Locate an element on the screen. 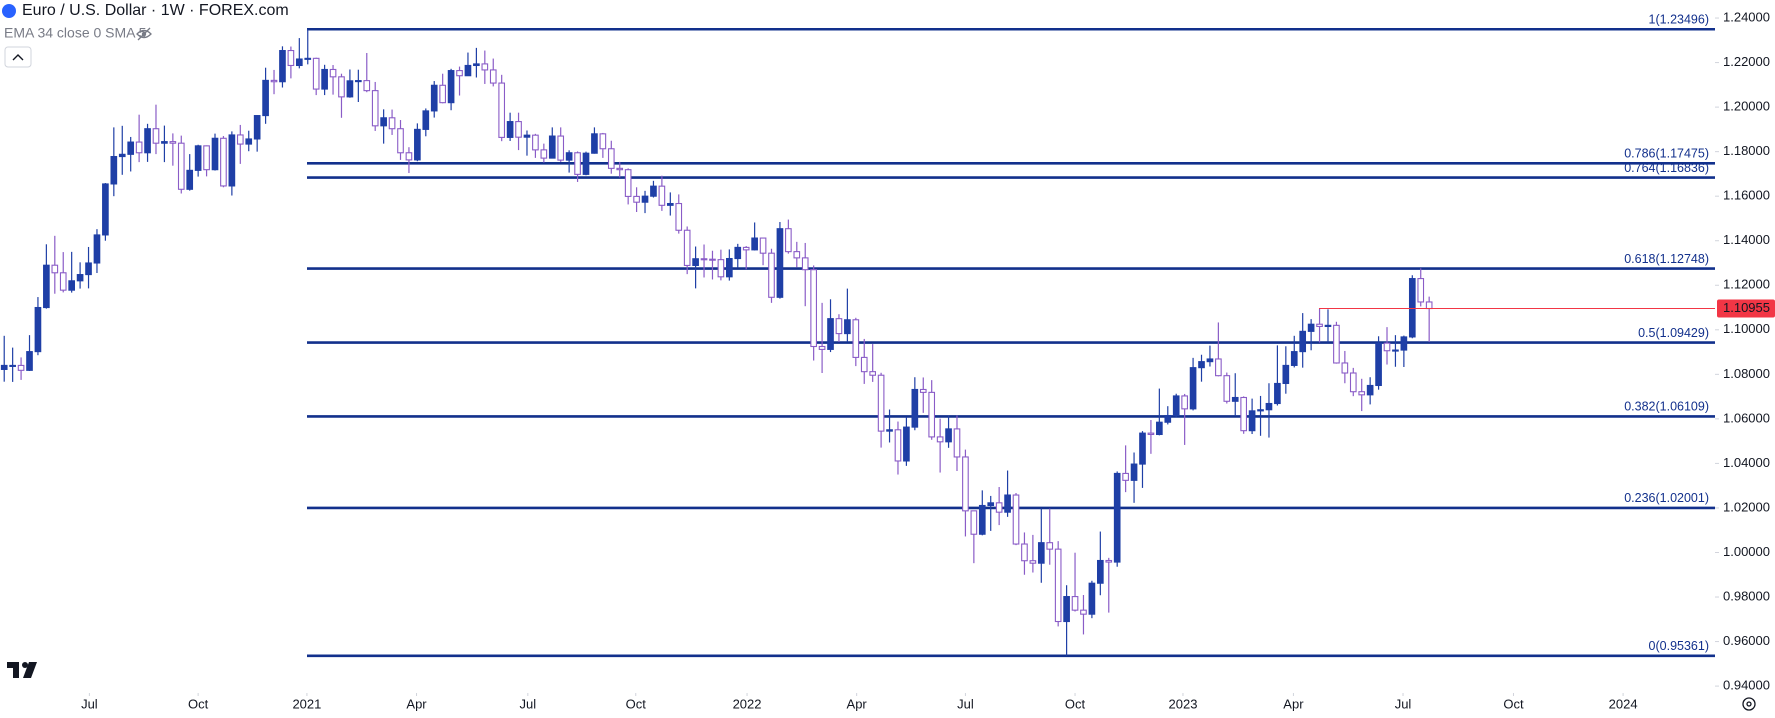 The height and width of the screenshot is (718, 1775). x-tick-label: 2022 is located at coordinates (747, 703).